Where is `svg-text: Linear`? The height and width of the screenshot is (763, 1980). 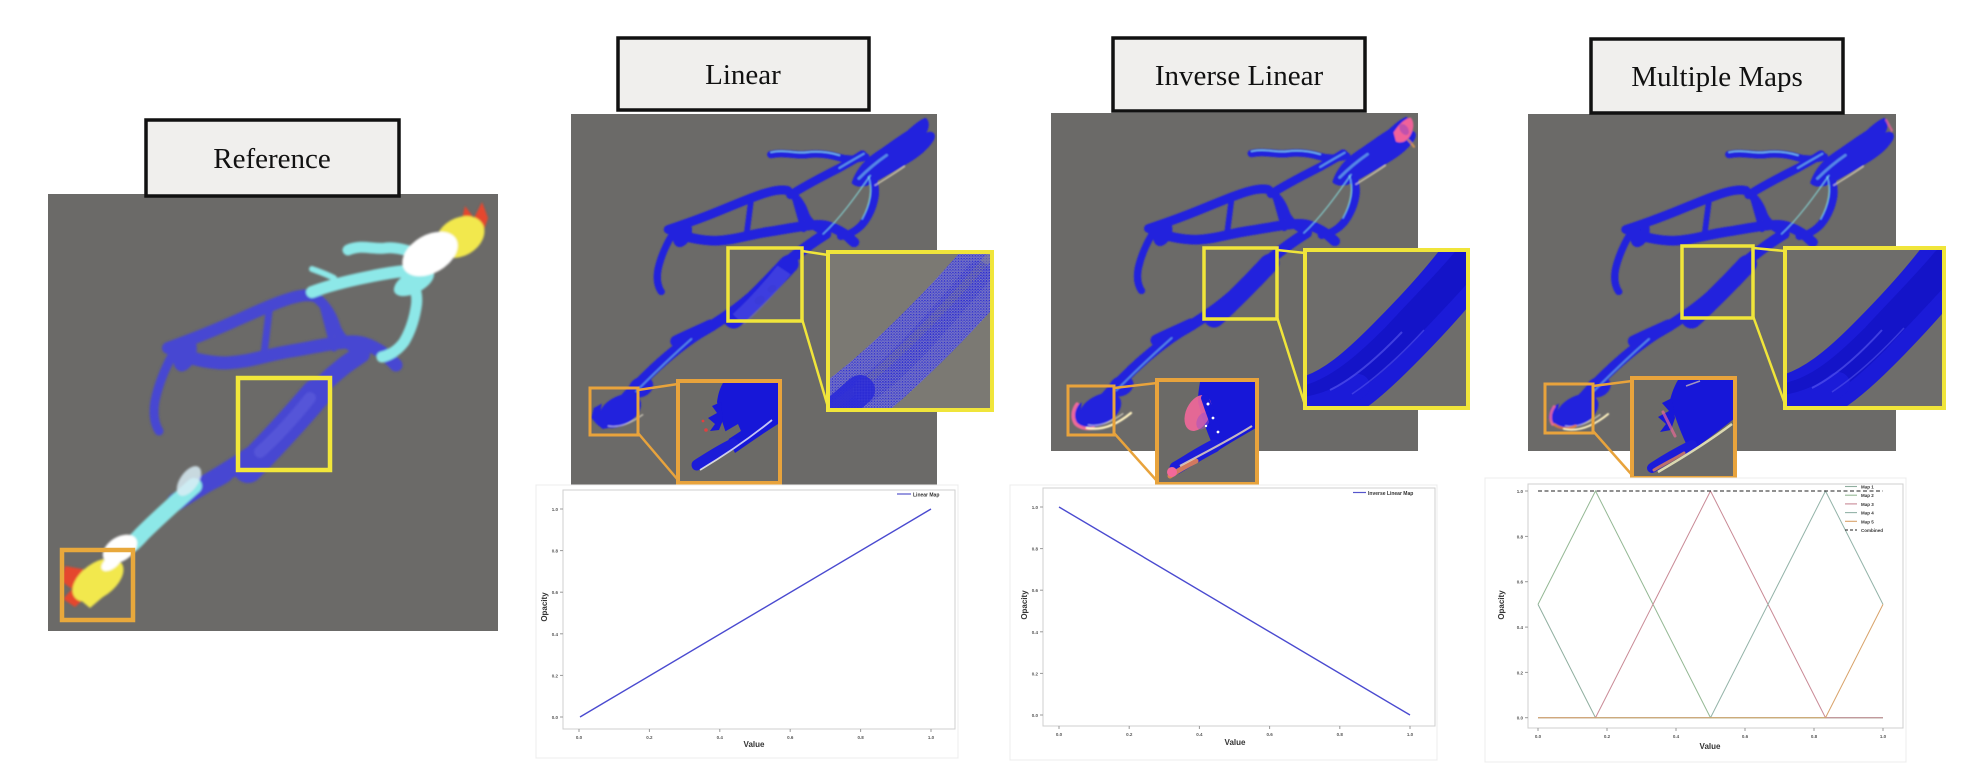 svg-text: Linear is located at coordinates (743, 75).